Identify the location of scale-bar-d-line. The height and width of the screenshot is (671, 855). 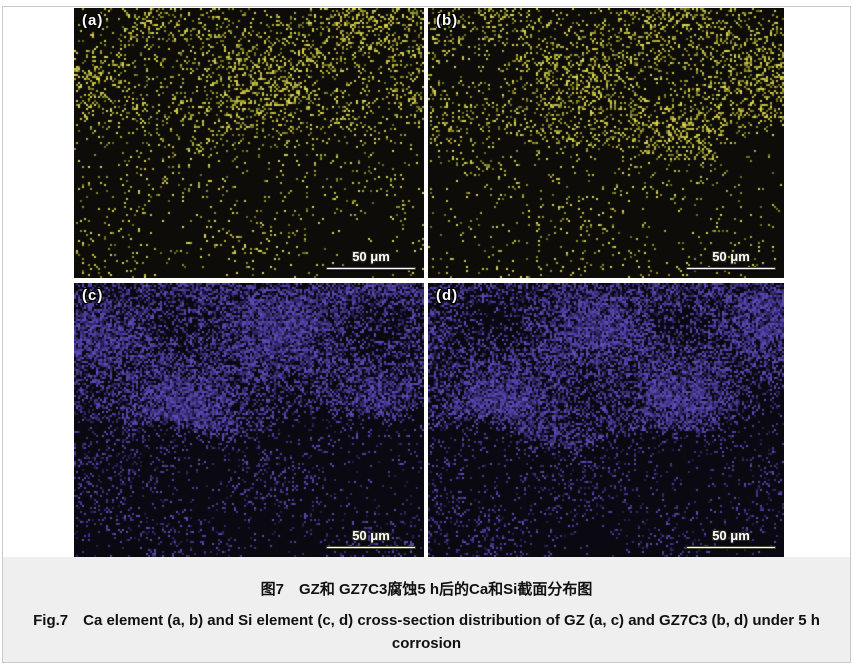
(731, 547).